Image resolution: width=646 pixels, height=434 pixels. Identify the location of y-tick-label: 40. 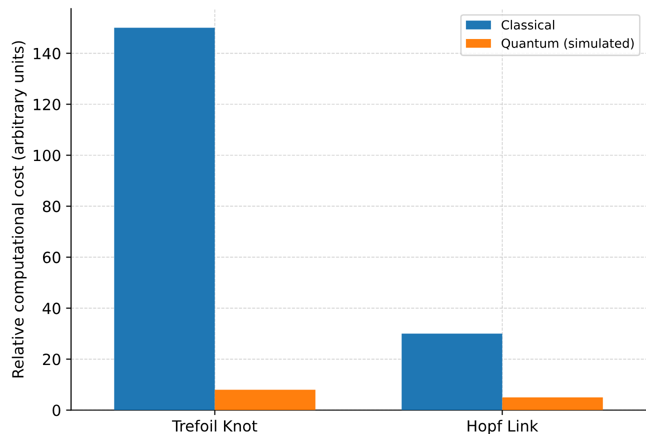
(51, 308).